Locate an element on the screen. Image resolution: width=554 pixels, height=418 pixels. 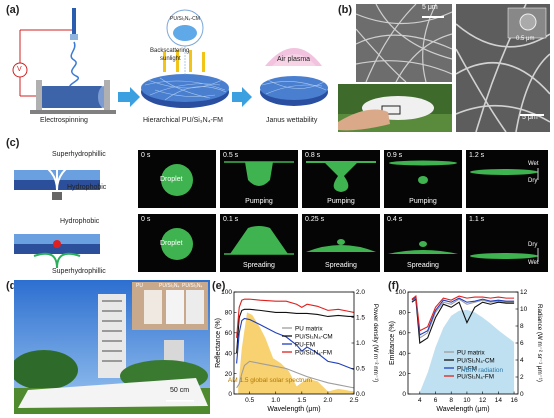
superhydrophilic-top-label: Superhydrophillic is located at coordinates (79, 154).